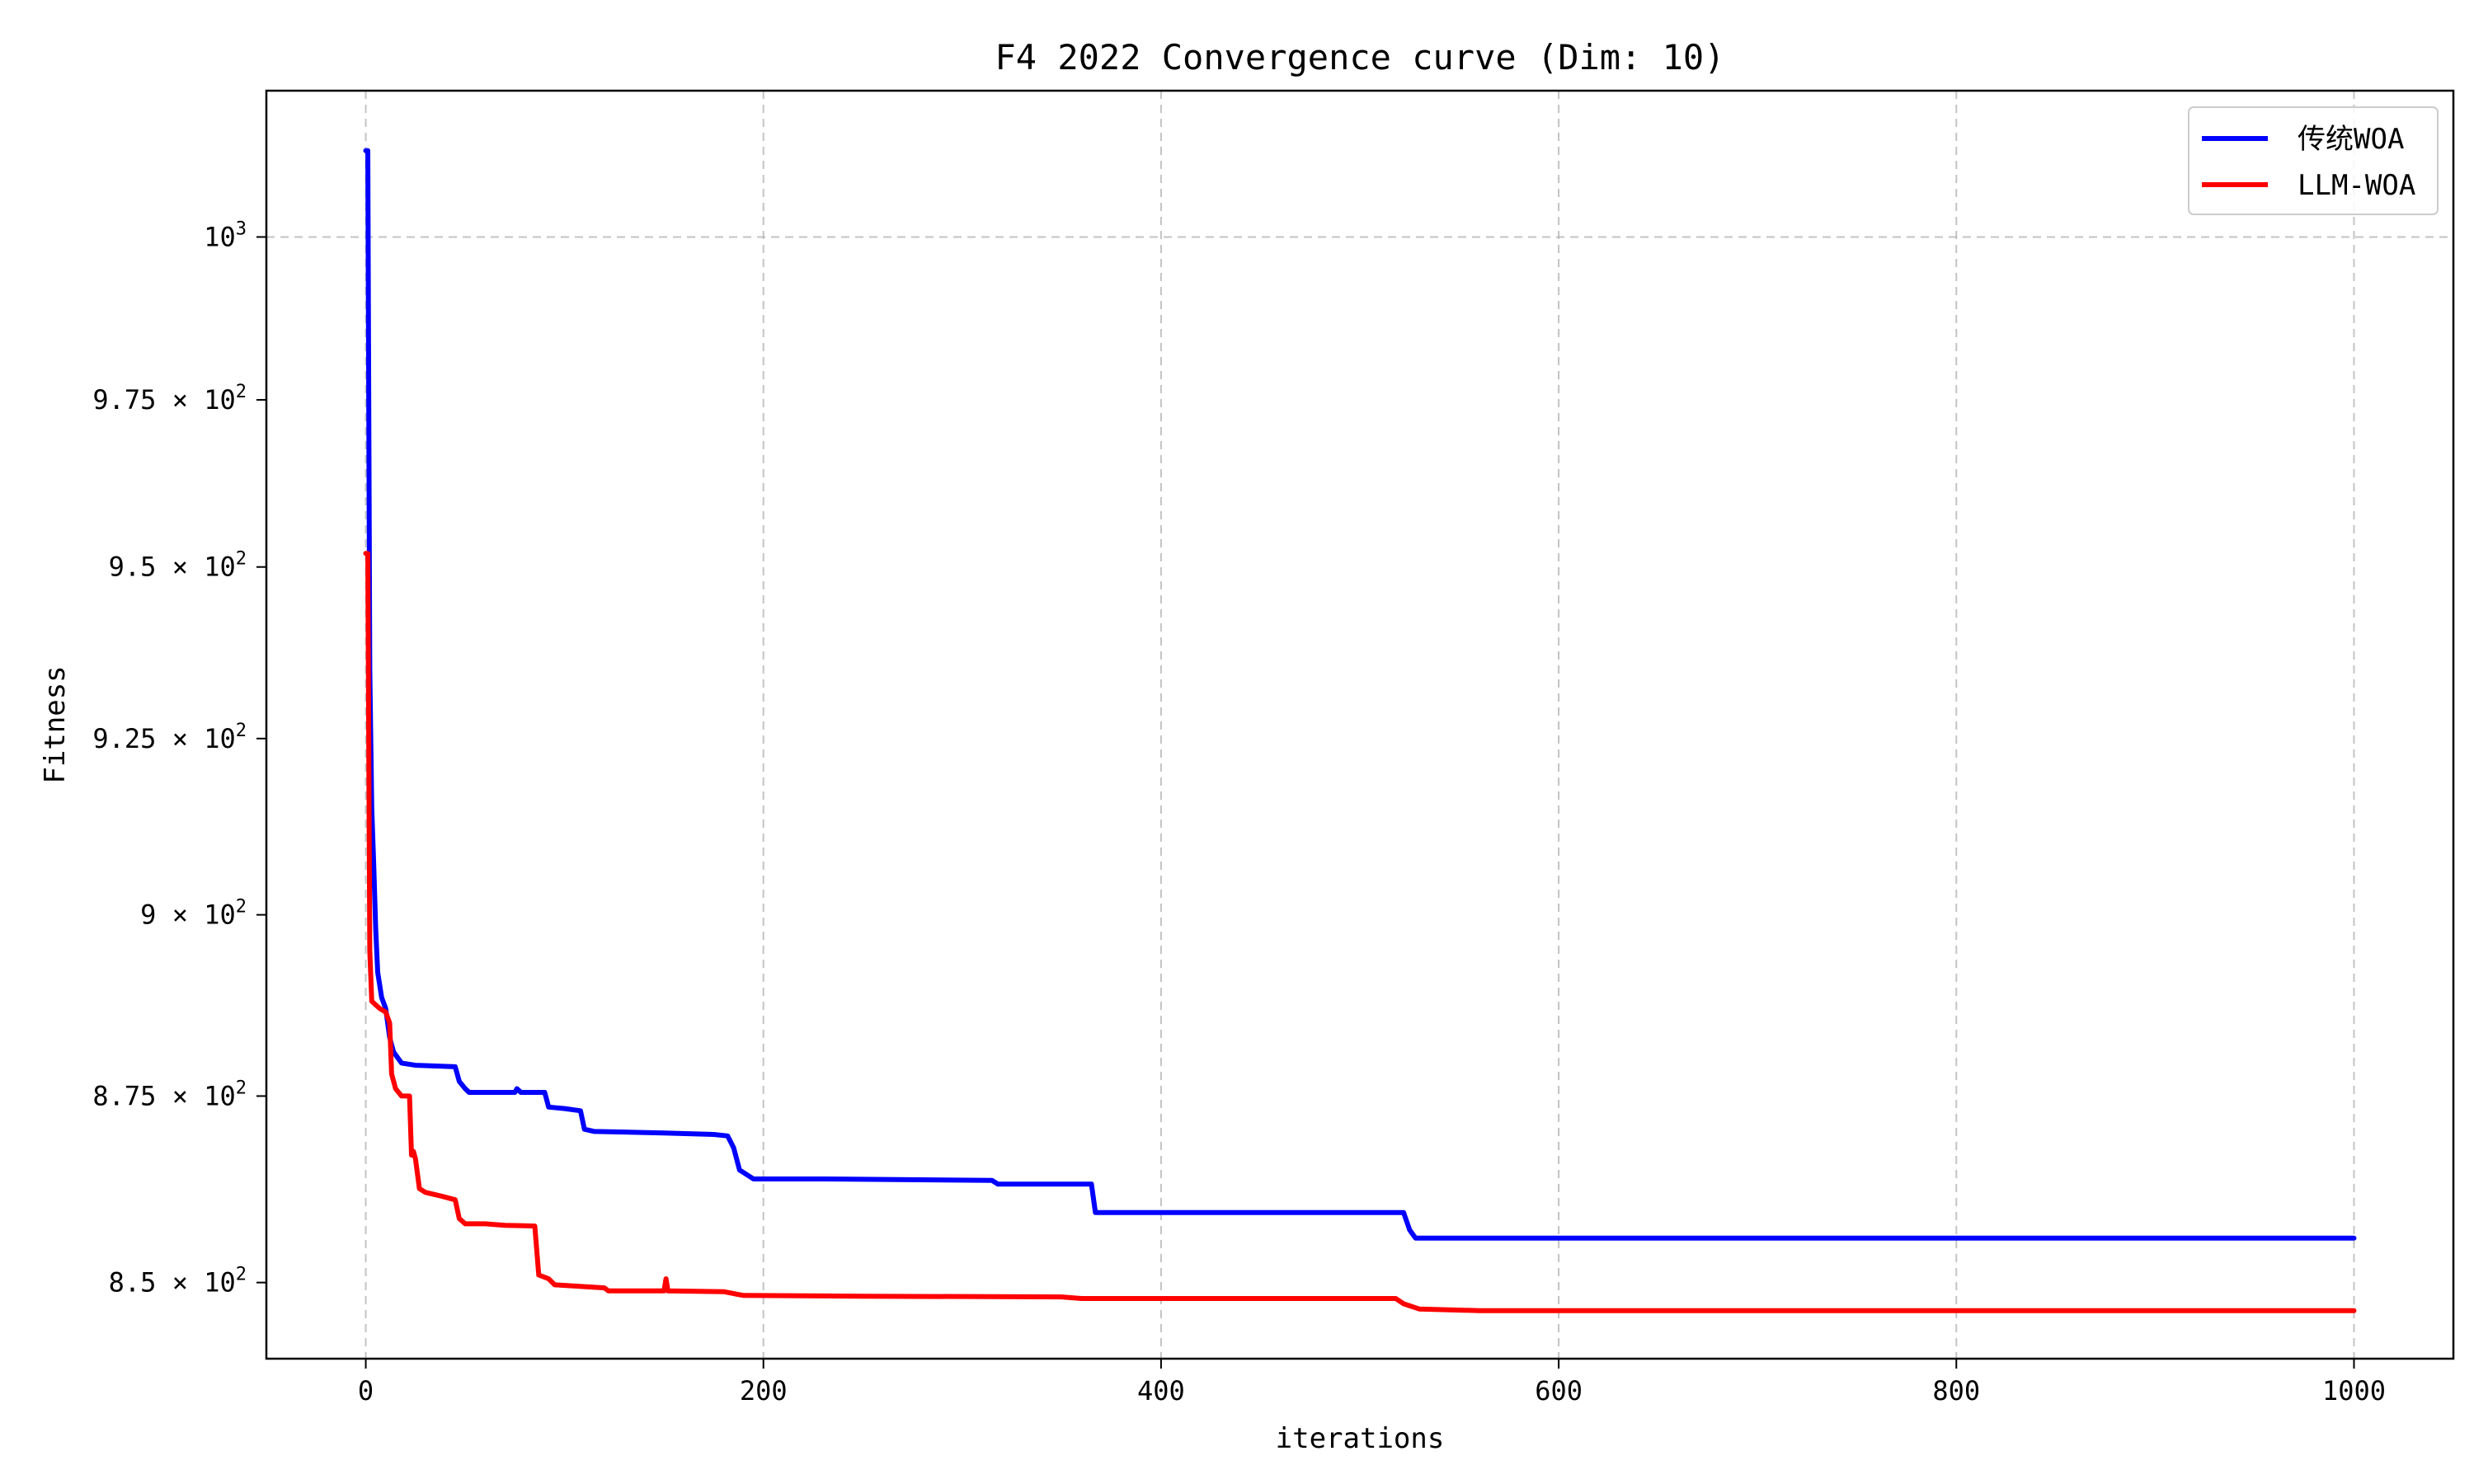 The width and height of the screenshot is (2474, 1484). What do you see at coordinates (2351, 139) in the screenshot?
I see `legend-label: 传统WOA` at bounding box center [2351, 139].